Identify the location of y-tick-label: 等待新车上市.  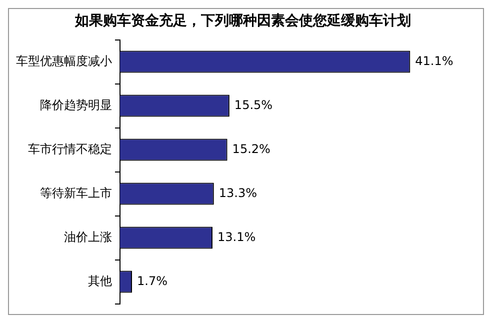
(76, 193).